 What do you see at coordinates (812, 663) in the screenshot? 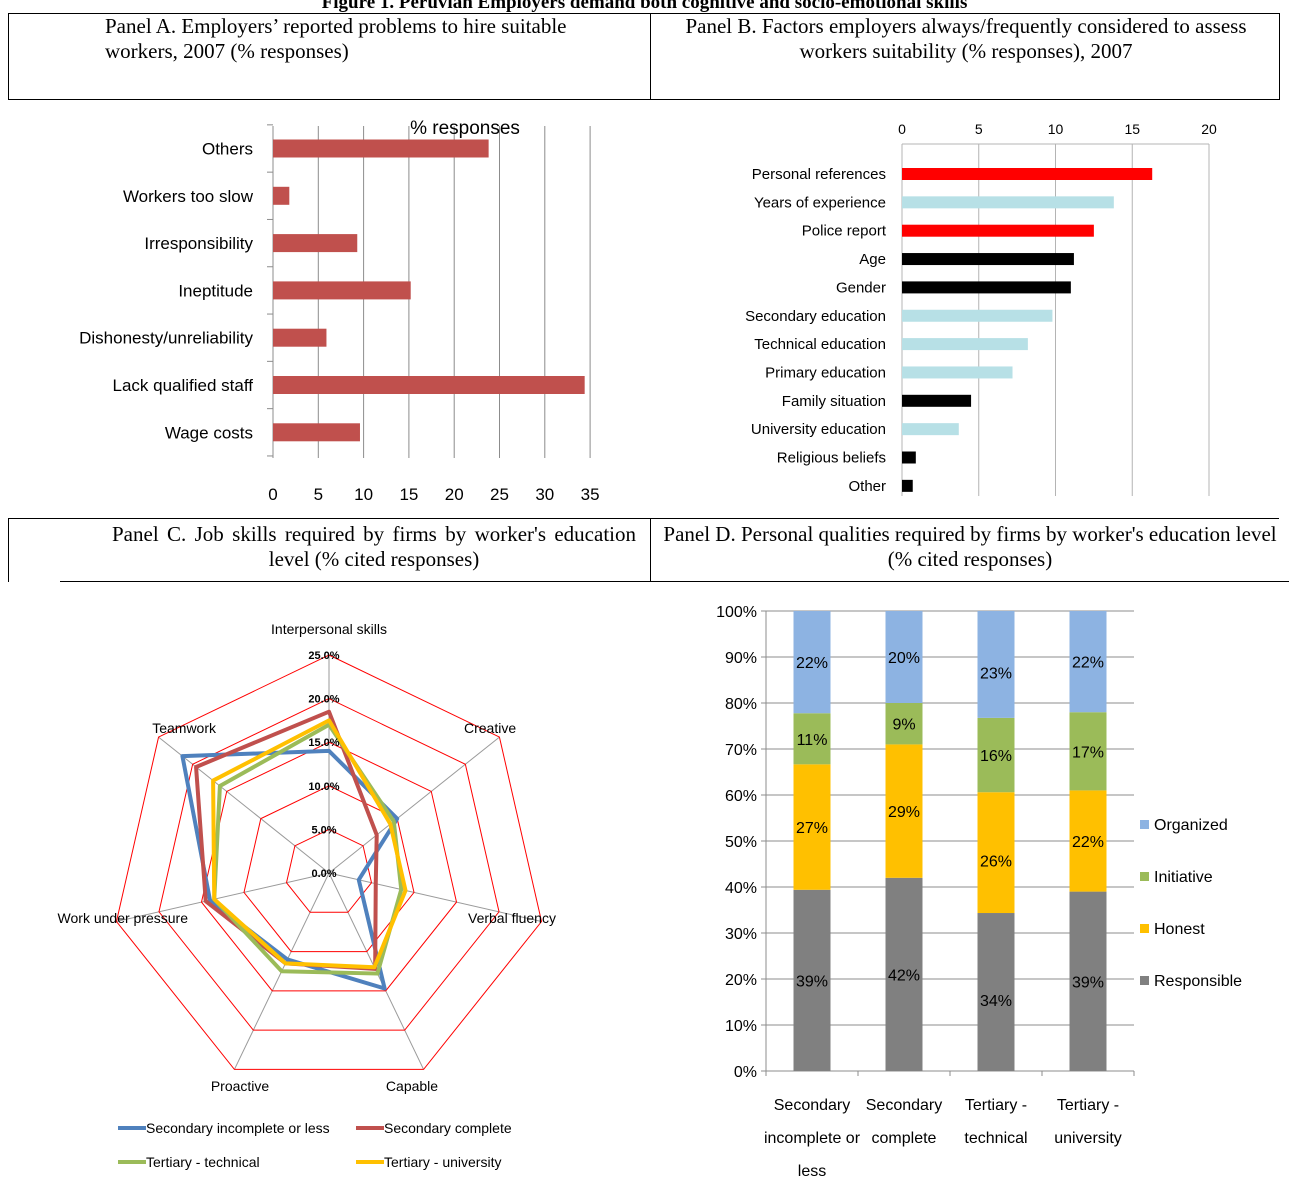
I see `data-label: 22%` at bounding box center [812, 663].